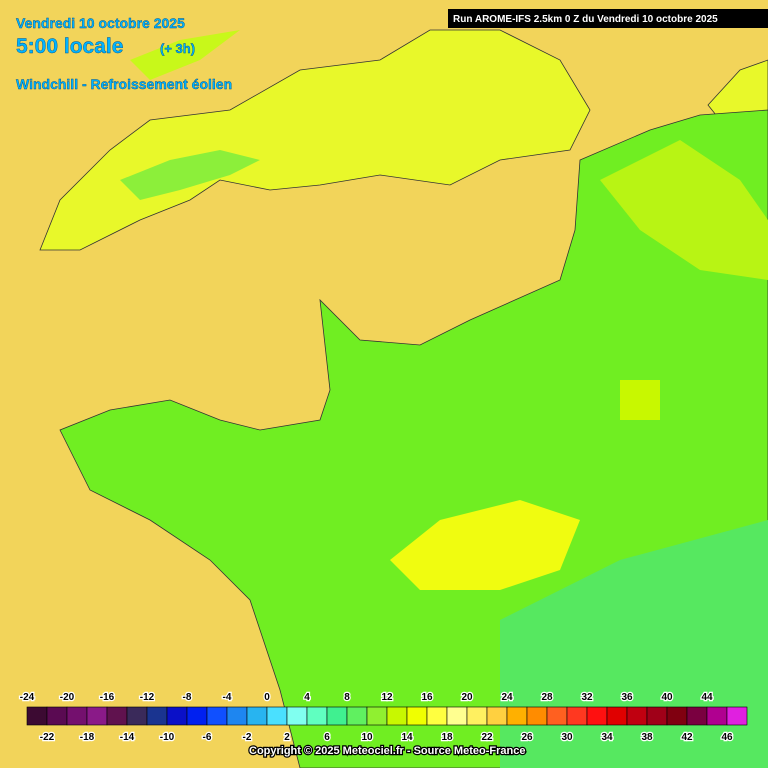 This screenshot has width=768, height=773. What do you see at coordinates (727, 737) in the screenshot?
I see `legend-label: 46` at bounding box center [727, 737].